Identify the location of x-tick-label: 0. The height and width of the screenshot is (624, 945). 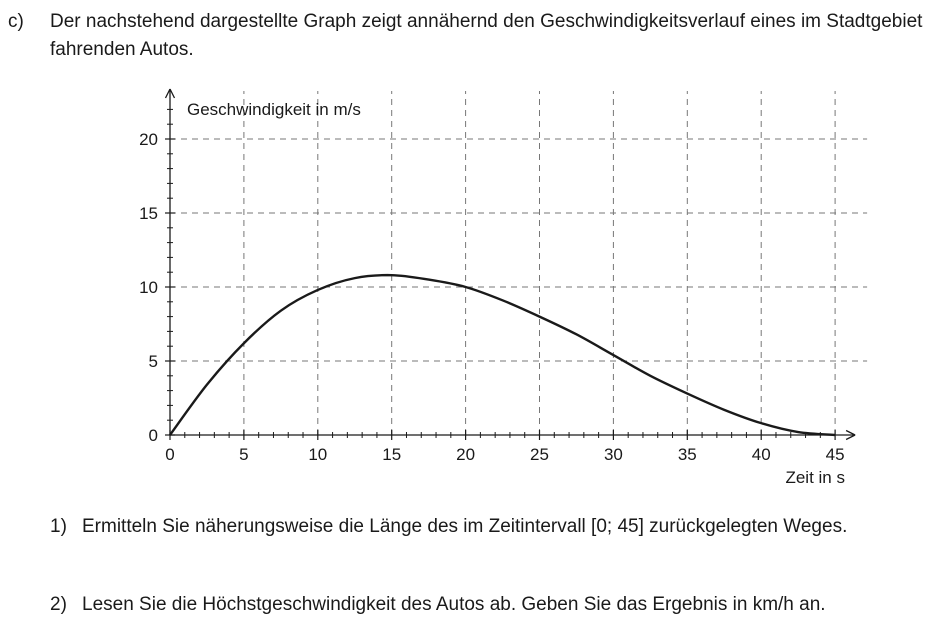
(169, 454).